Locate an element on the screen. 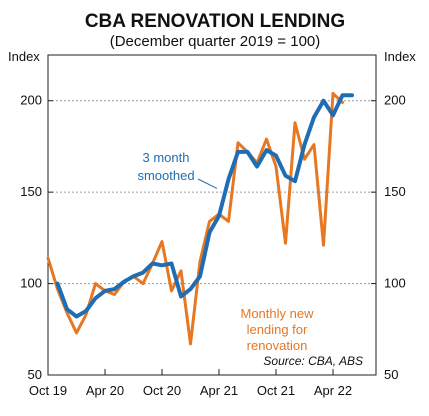 The image size is (429, 416). series-label-monthly-line2: lending for is located at coordinates (277, 329).